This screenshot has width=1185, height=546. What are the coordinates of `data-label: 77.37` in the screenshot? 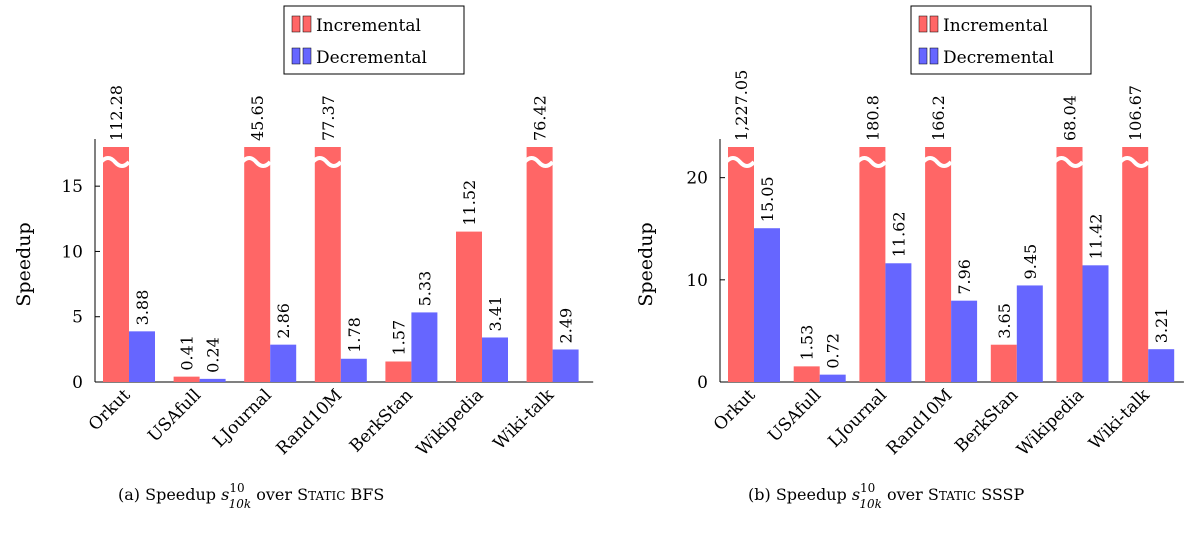 It's located at (328, 118).